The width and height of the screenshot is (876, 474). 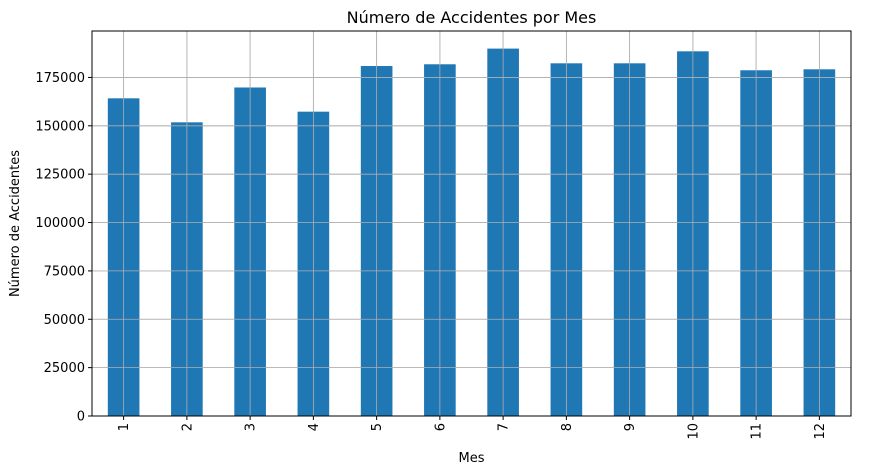 What do you see at coordinates (630, 427) in the screenshot?
I see `x-tick-label: 9` at bounding box center [630, 427].